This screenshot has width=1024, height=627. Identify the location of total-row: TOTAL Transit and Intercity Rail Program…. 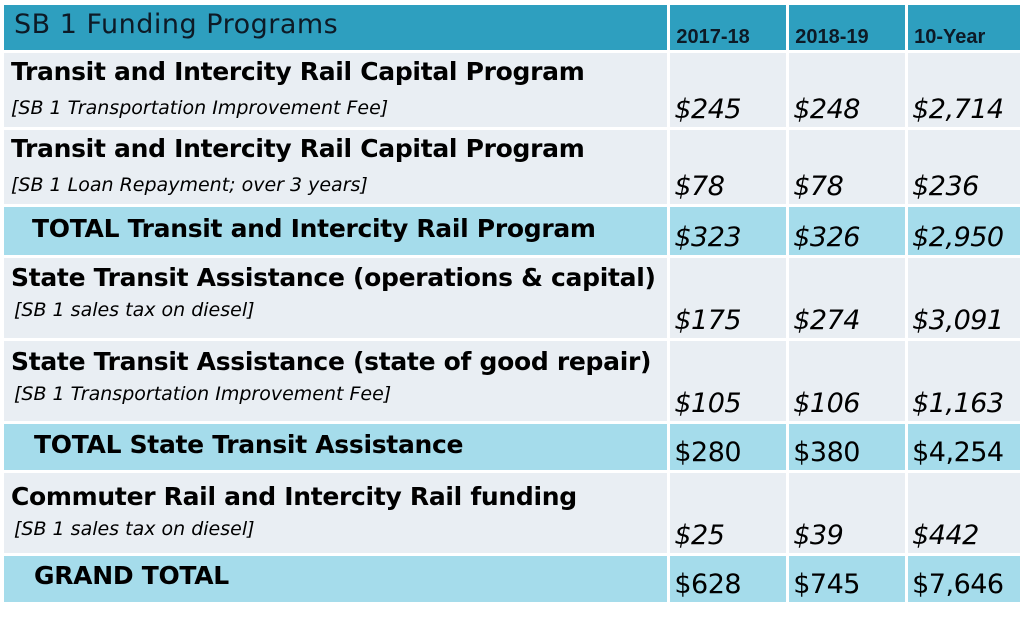
(512, 231).